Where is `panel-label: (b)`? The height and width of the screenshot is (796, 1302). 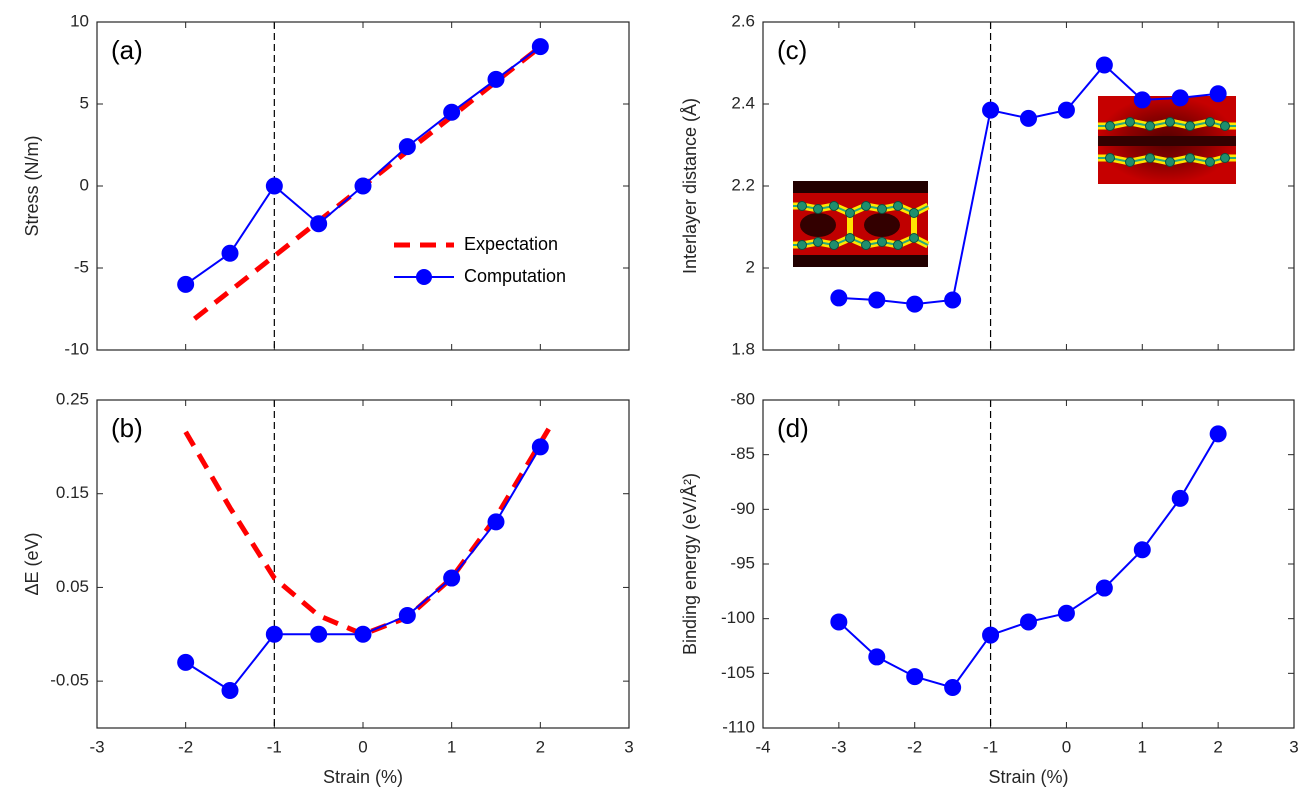 panel-label: (b) is located at coordinates (127, 428).